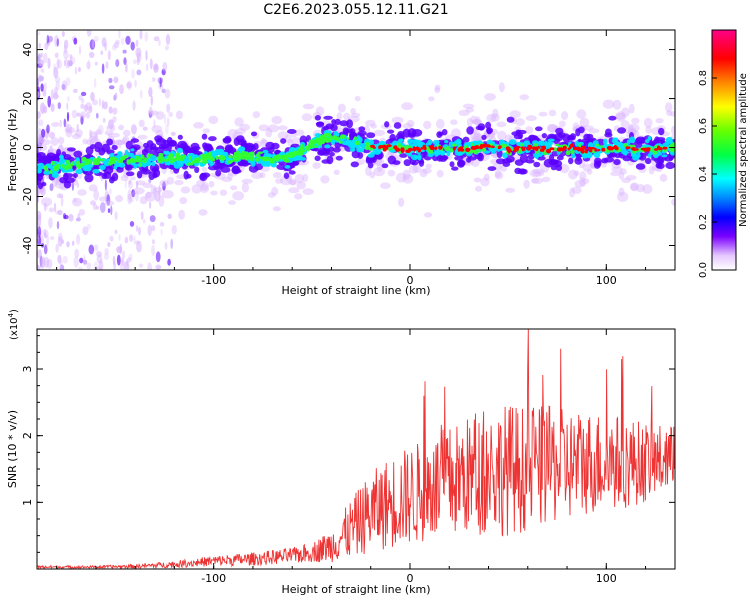  Describe the element at coordinates (409, 578) in the screenshot. I see `snr-x-tick-label: 0` at that location.